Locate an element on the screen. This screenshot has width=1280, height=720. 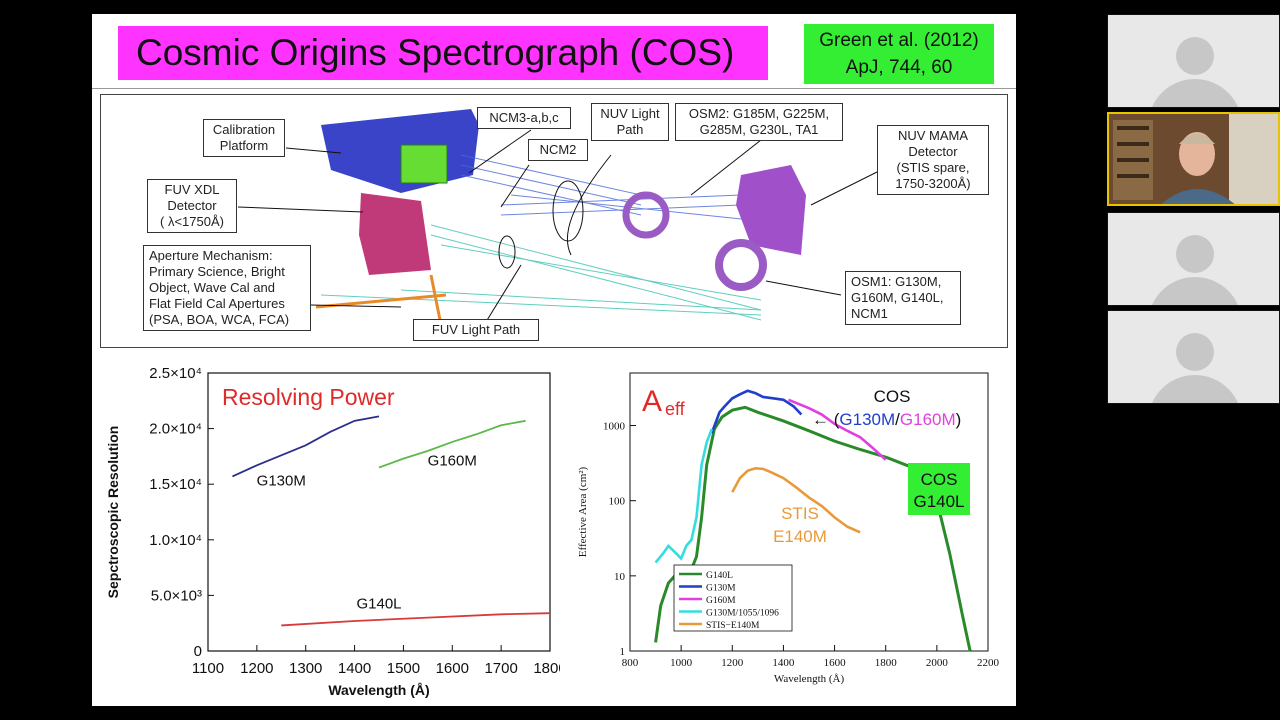
x-tick-label: 1500 is located at coordinates (403, 668).